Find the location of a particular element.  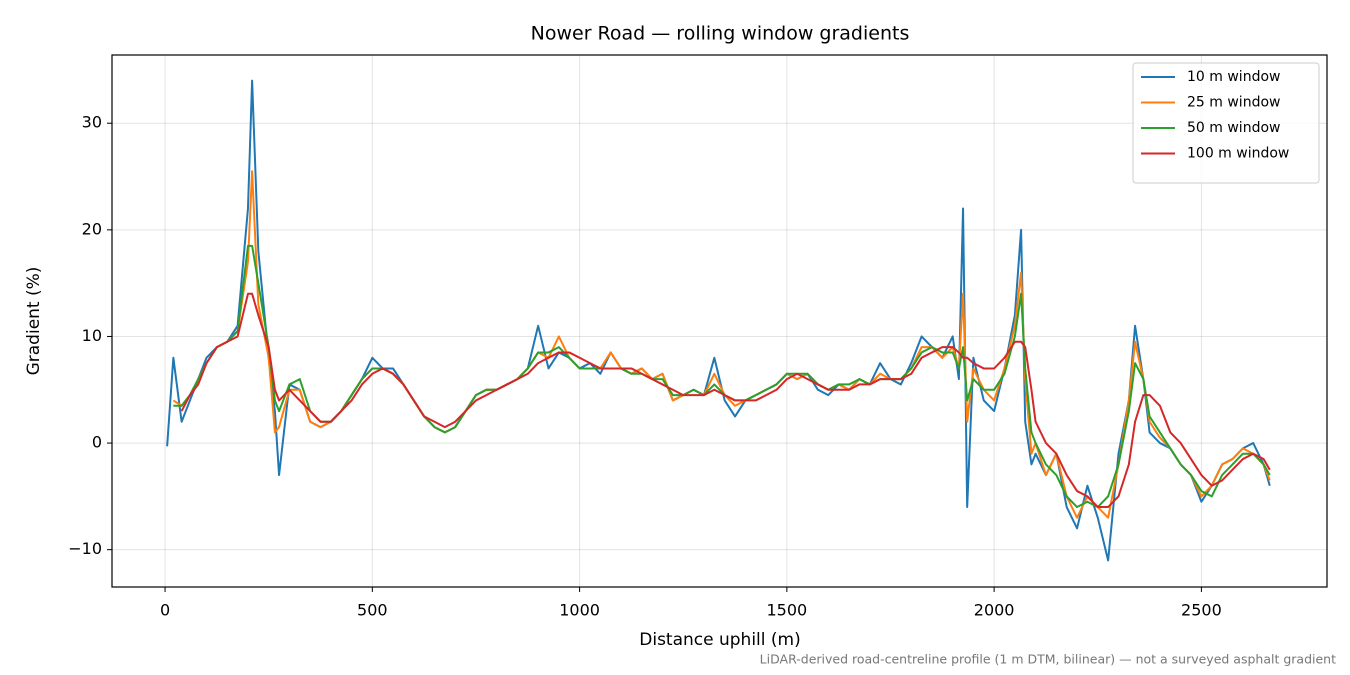

y-tick-label: 10 is located at coordinates (92, 335).